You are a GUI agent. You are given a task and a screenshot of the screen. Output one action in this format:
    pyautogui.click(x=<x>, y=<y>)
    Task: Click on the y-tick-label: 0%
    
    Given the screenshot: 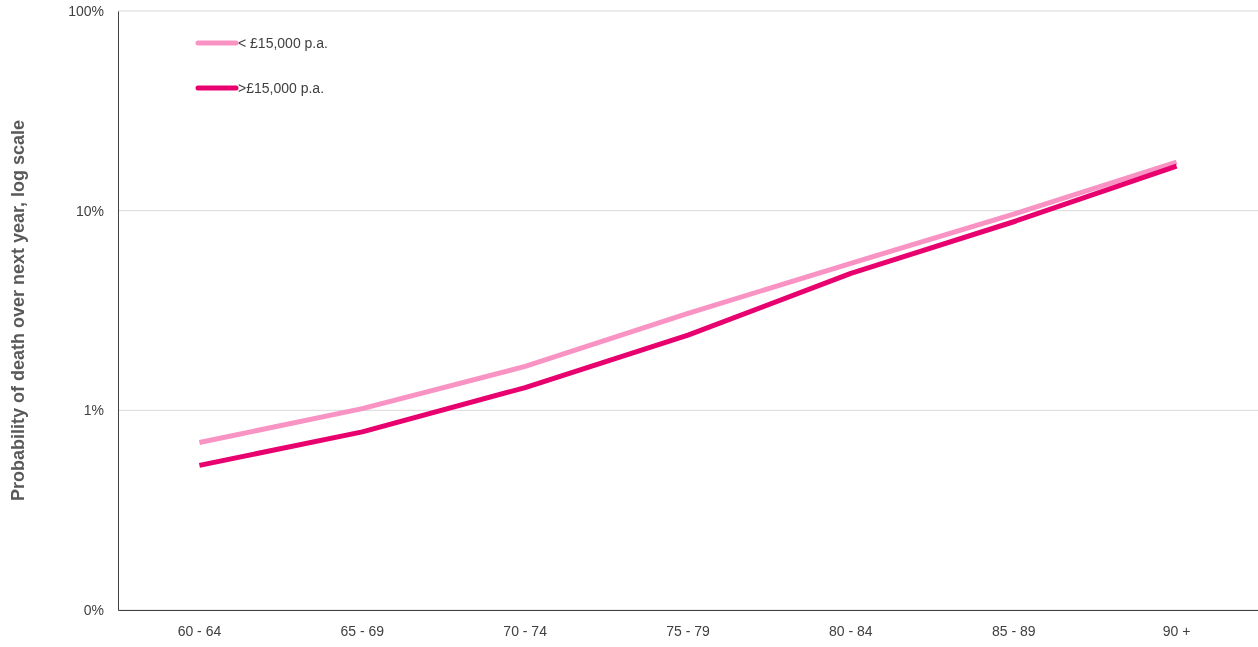 What is the action you would take?
    pyautogui.click(x=93, y=609)
    